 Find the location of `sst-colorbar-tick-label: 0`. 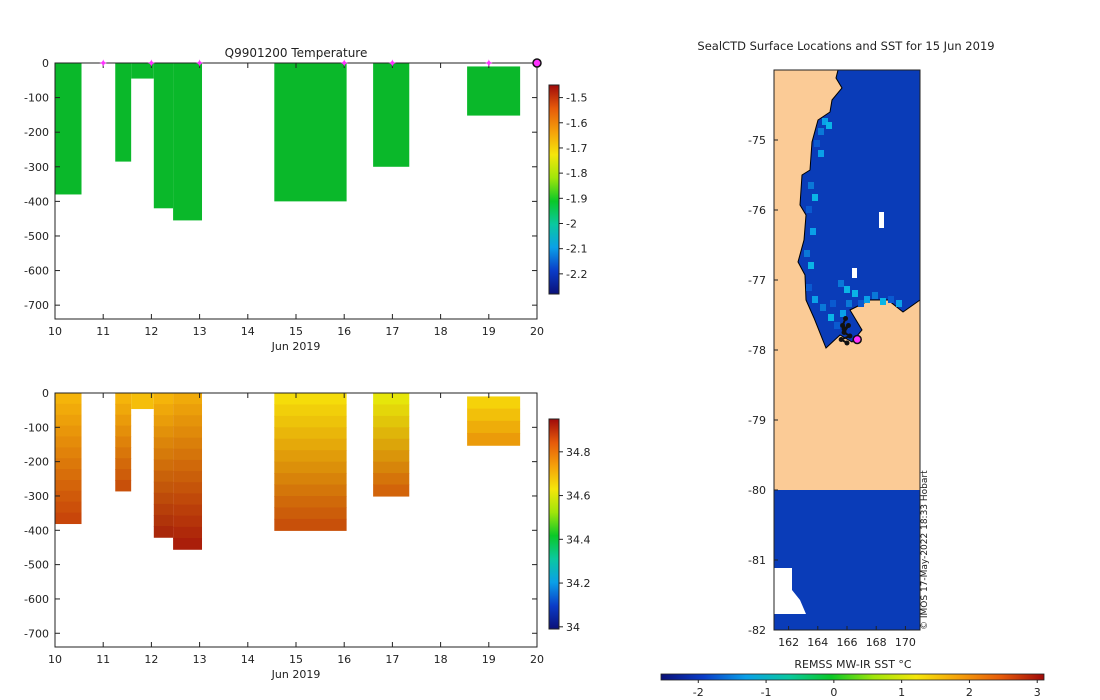

sst-colorbar-tick-label: 0 is located at coordinates (833, 692).